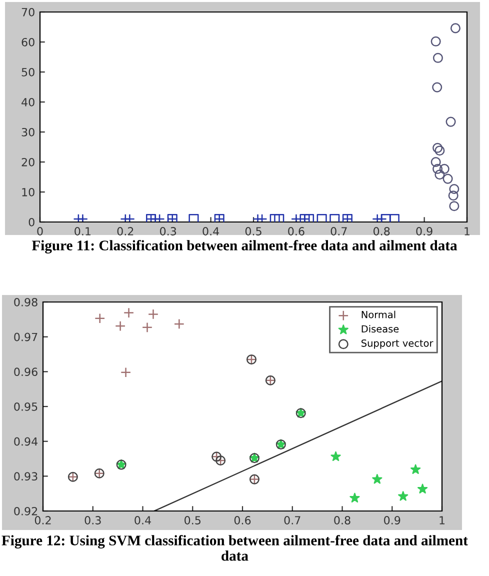  What do you see at coordinates (379, 314) in the screenshot?
I see `legend-label: Normal` at bounding box center [379, 314].